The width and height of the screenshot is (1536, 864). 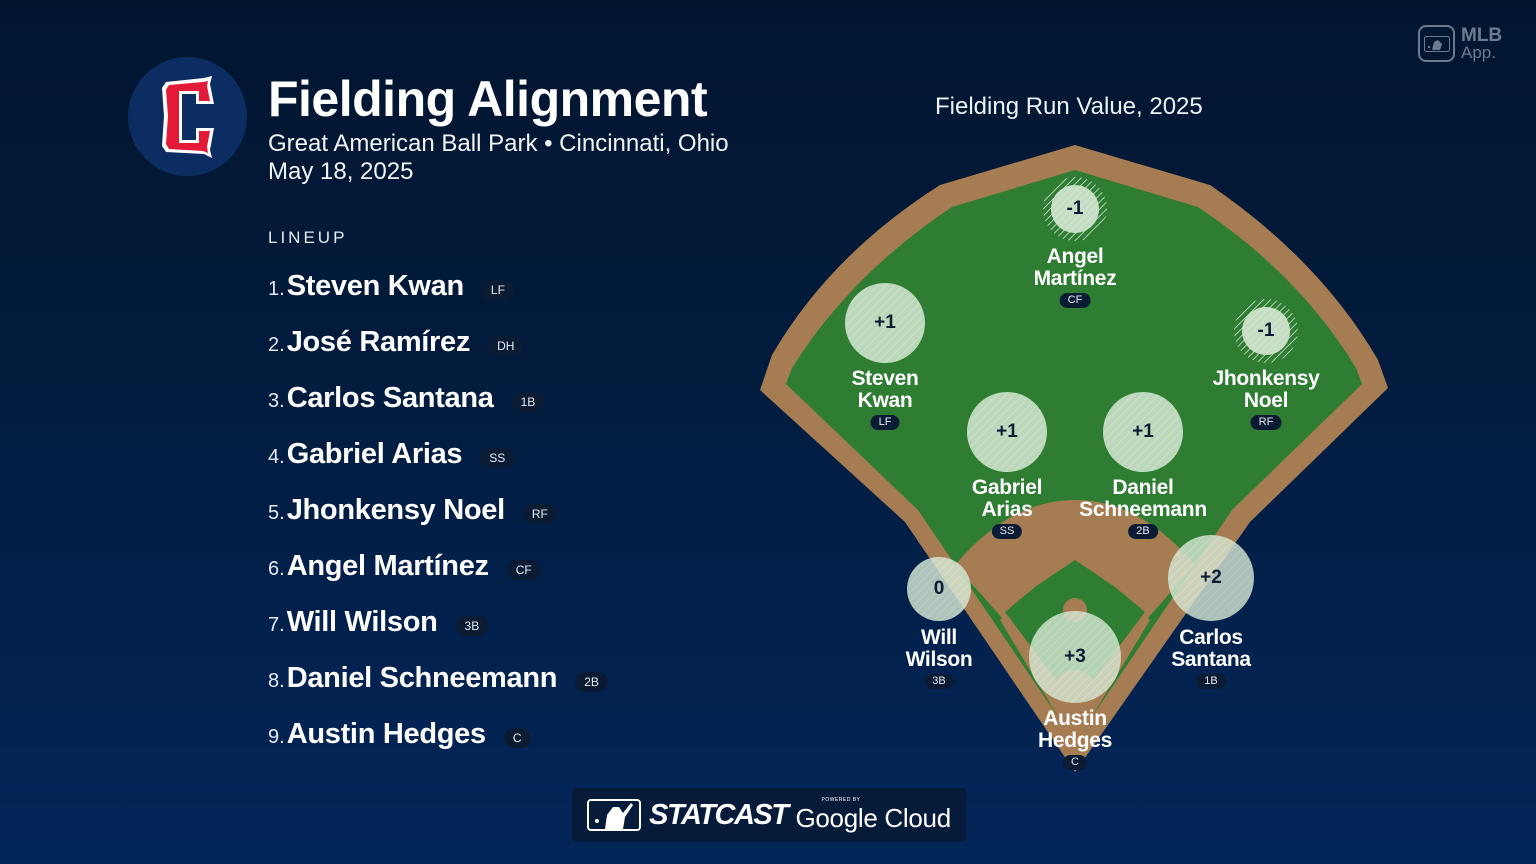 I want to click on frv-value-3b: 0, so click(x=939, y=588).